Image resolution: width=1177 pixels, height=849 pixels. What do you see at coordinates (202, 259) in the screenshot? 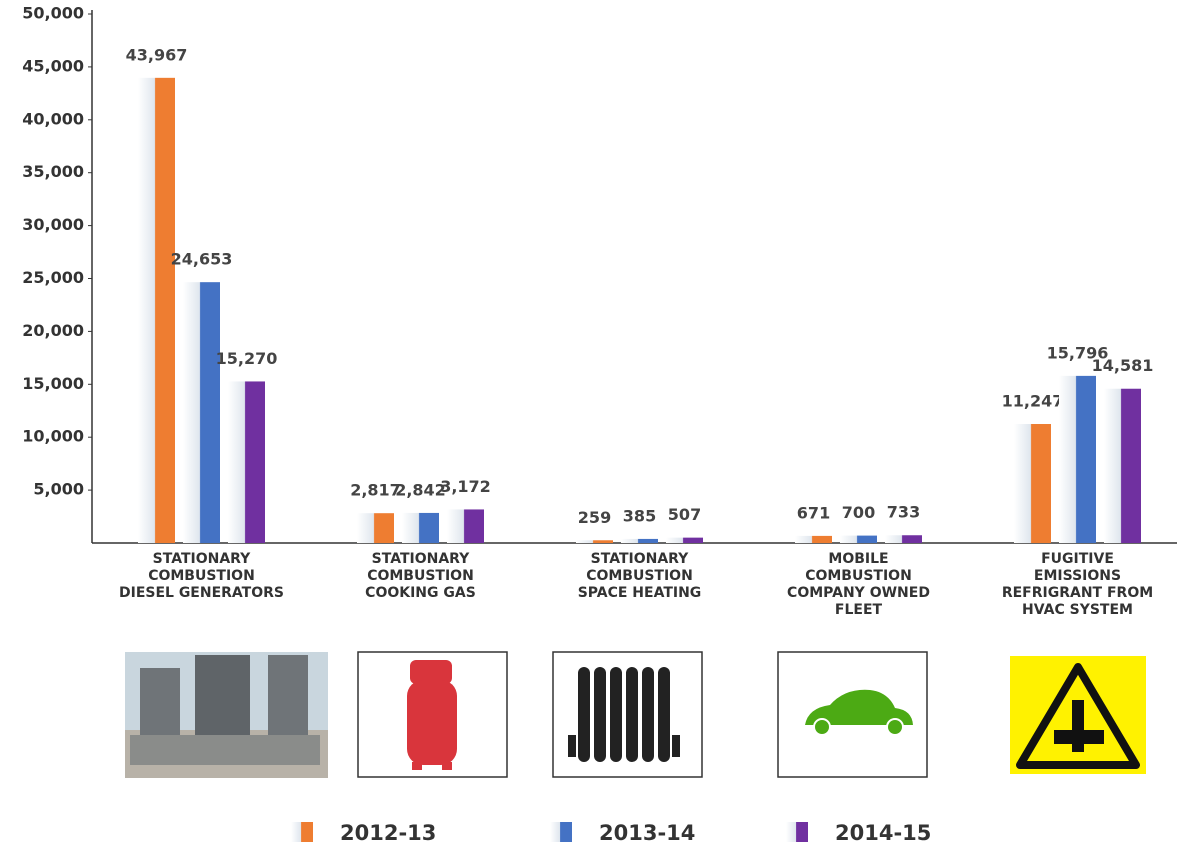
I see `value-label: 24,653` at bounding box center [202, 259].